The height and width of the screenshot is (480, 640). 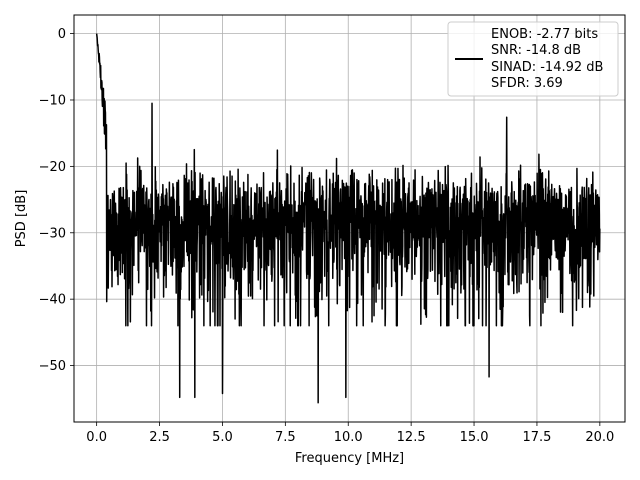 I want to click on x-tick-label: 5.0, so click(x=222, y=437).